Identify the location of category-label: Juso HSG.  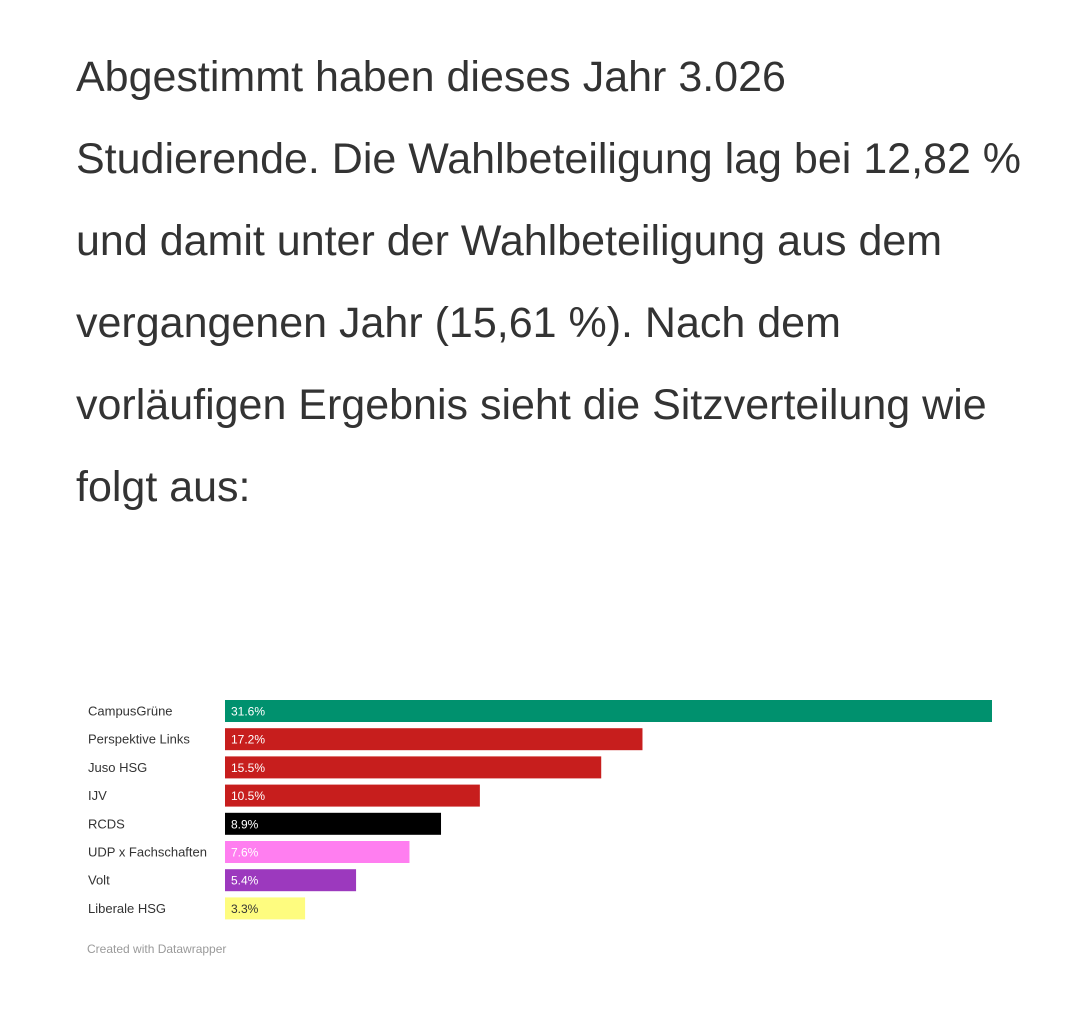
(117, 767).